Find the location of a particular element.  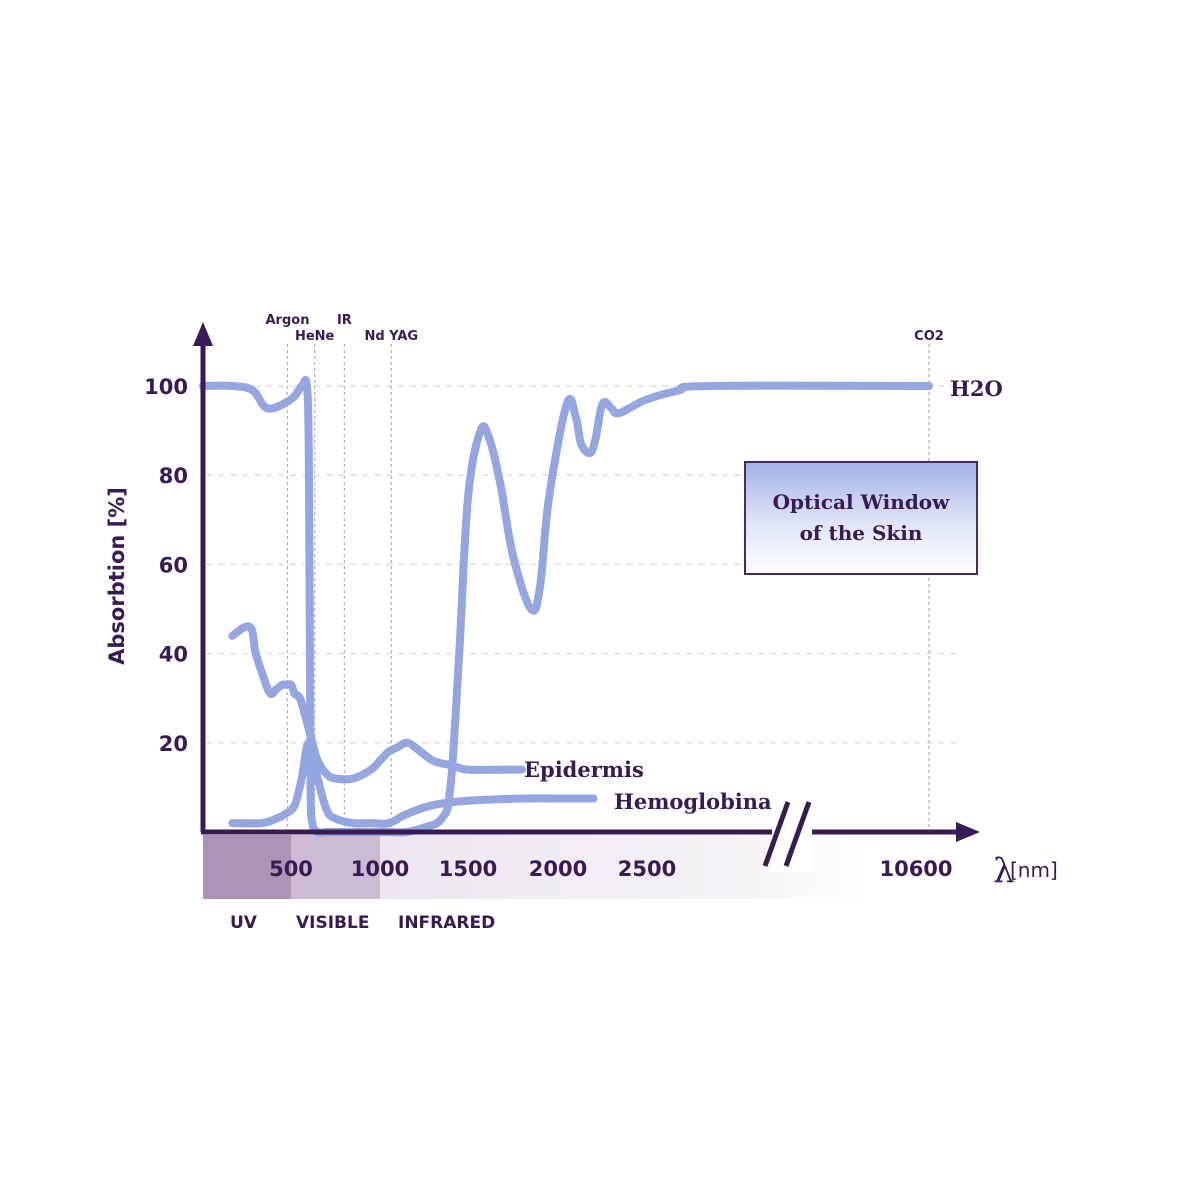

x-tick-1000: 1000 is located at coordinates (380, 869).